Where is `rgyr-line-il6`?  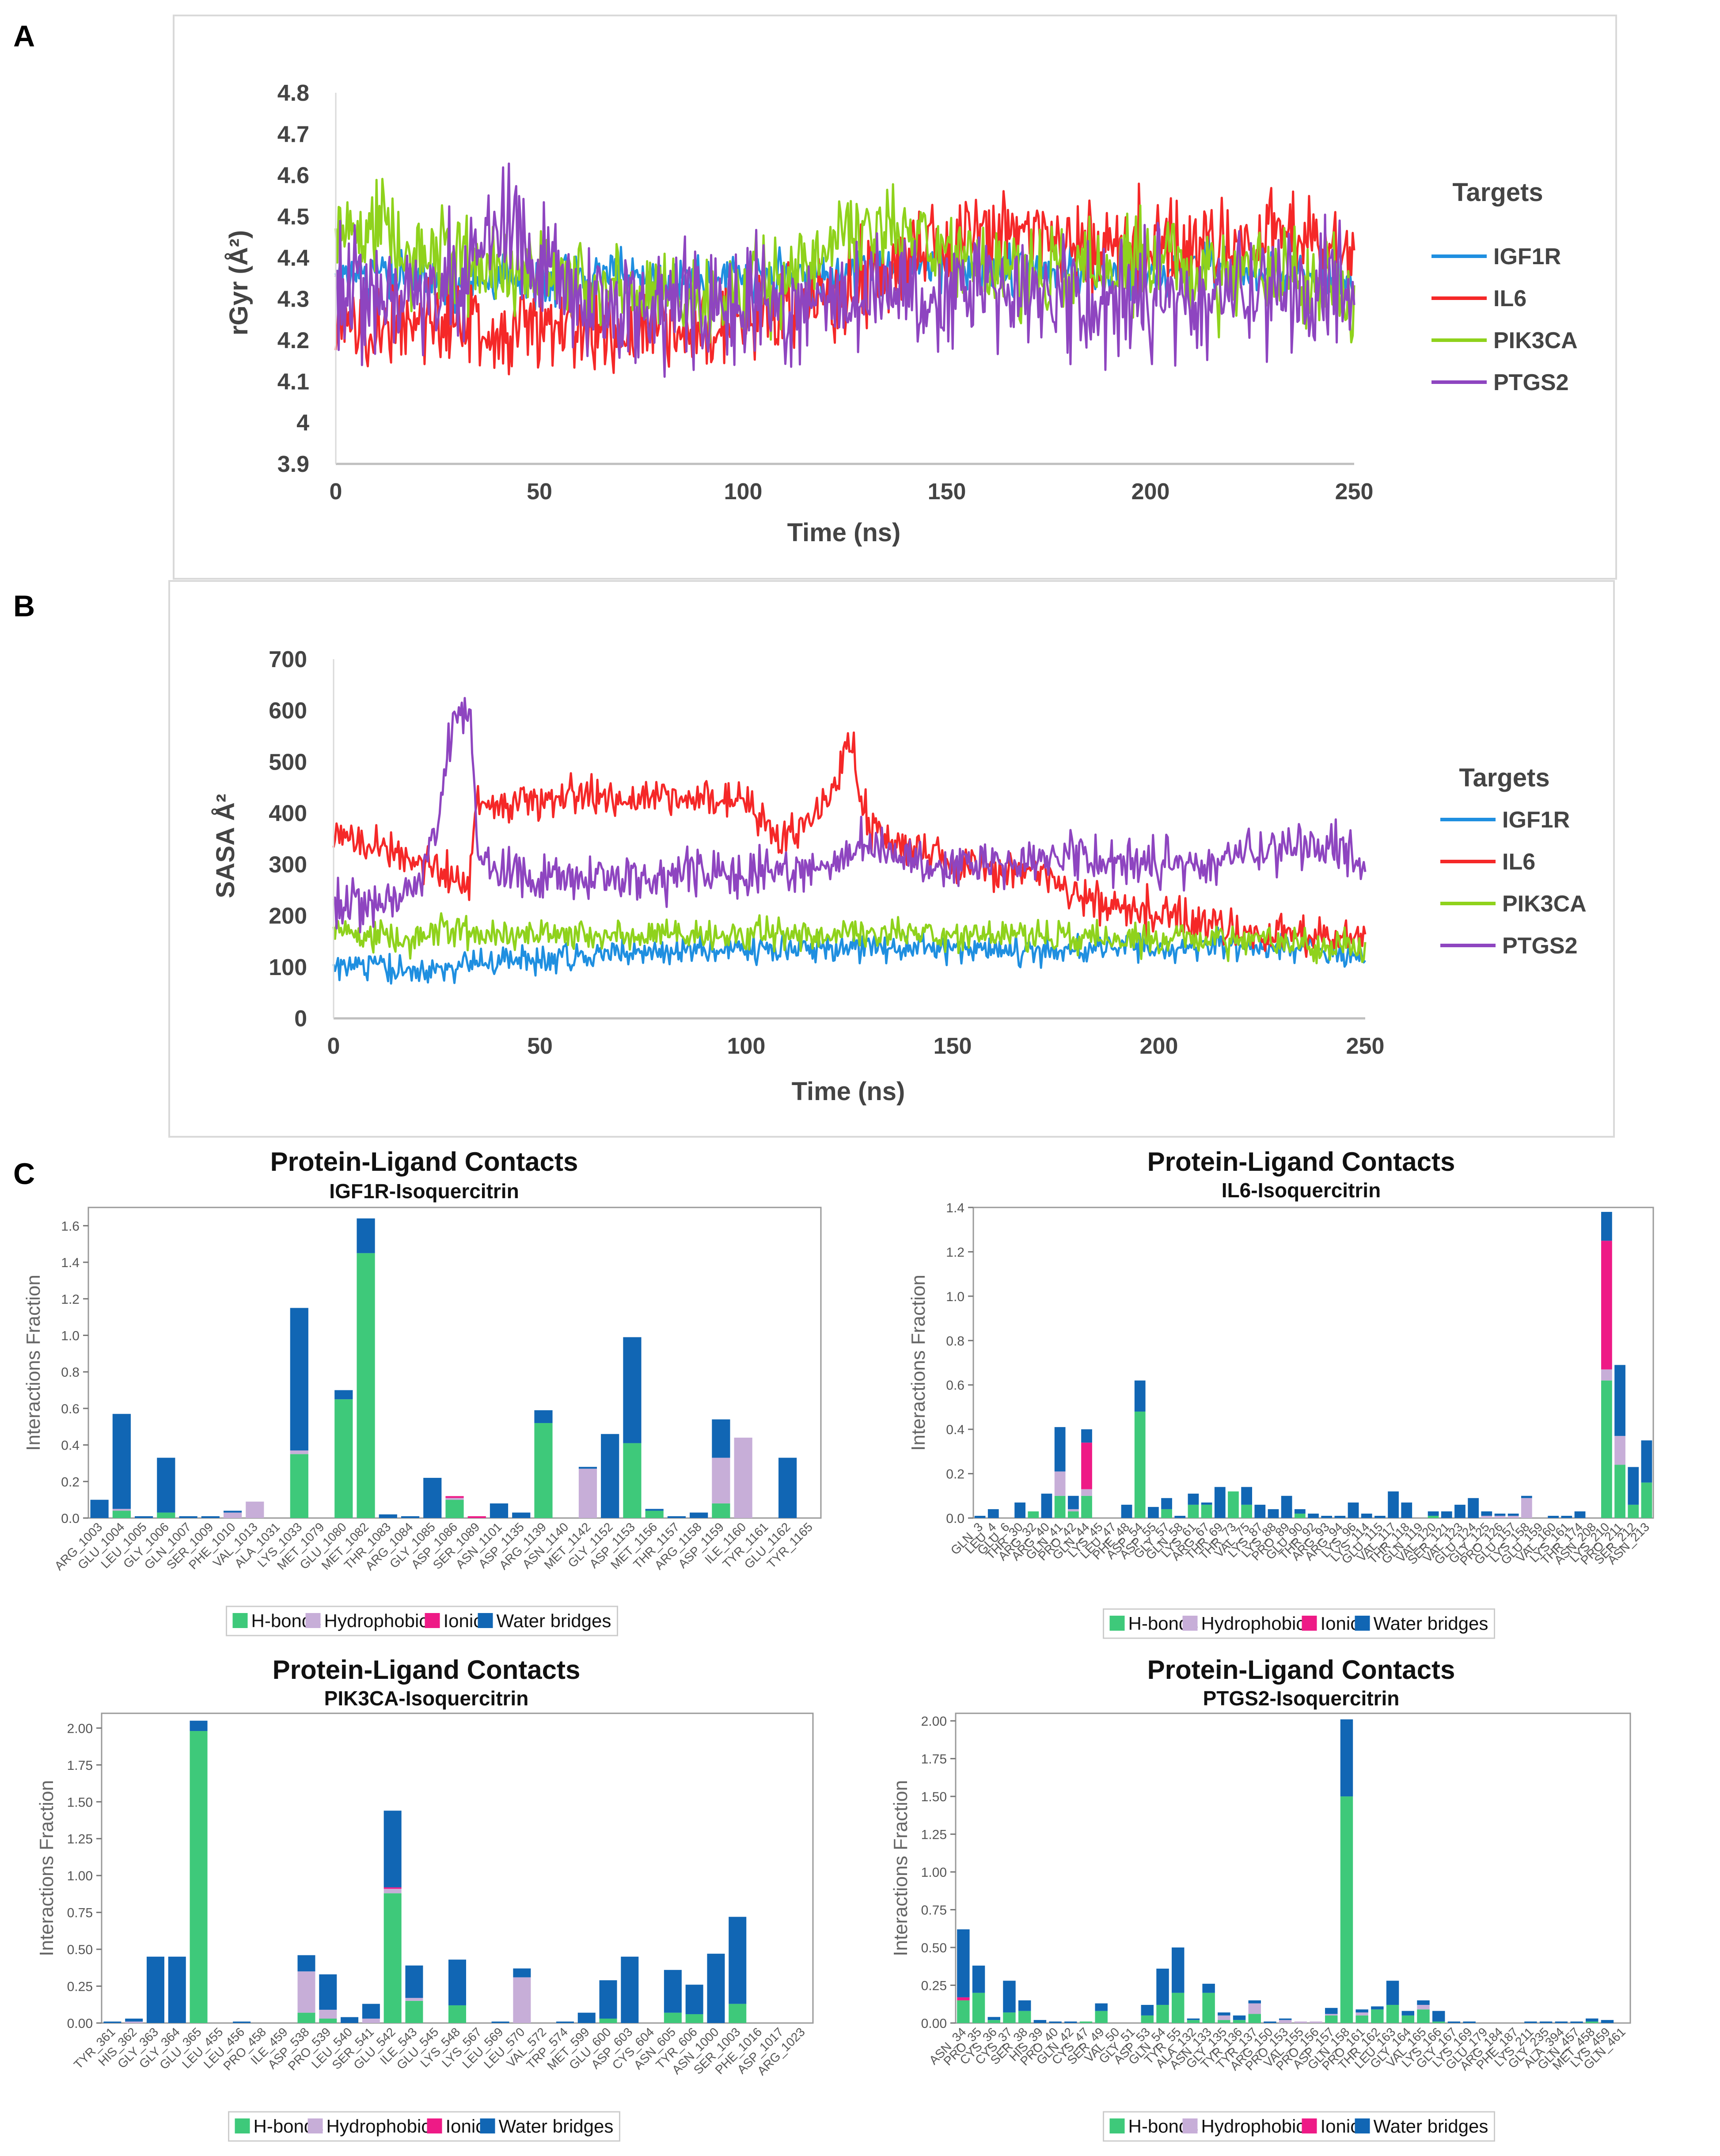
rgyr-line-il6 is located at coordinates (844, 279).